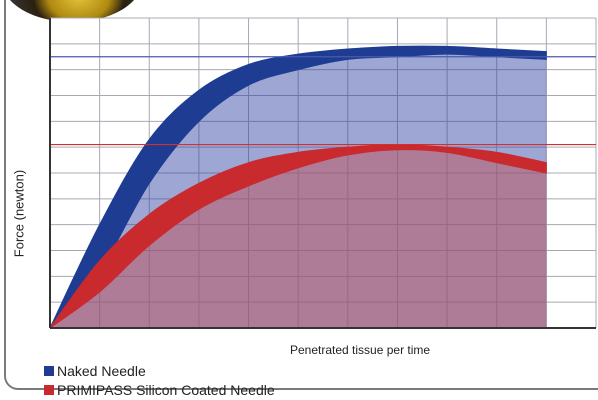  What do you see at coordinates (72, 11) in the screenshot?
I see `logo-badge` at bounding box center [72, 11].